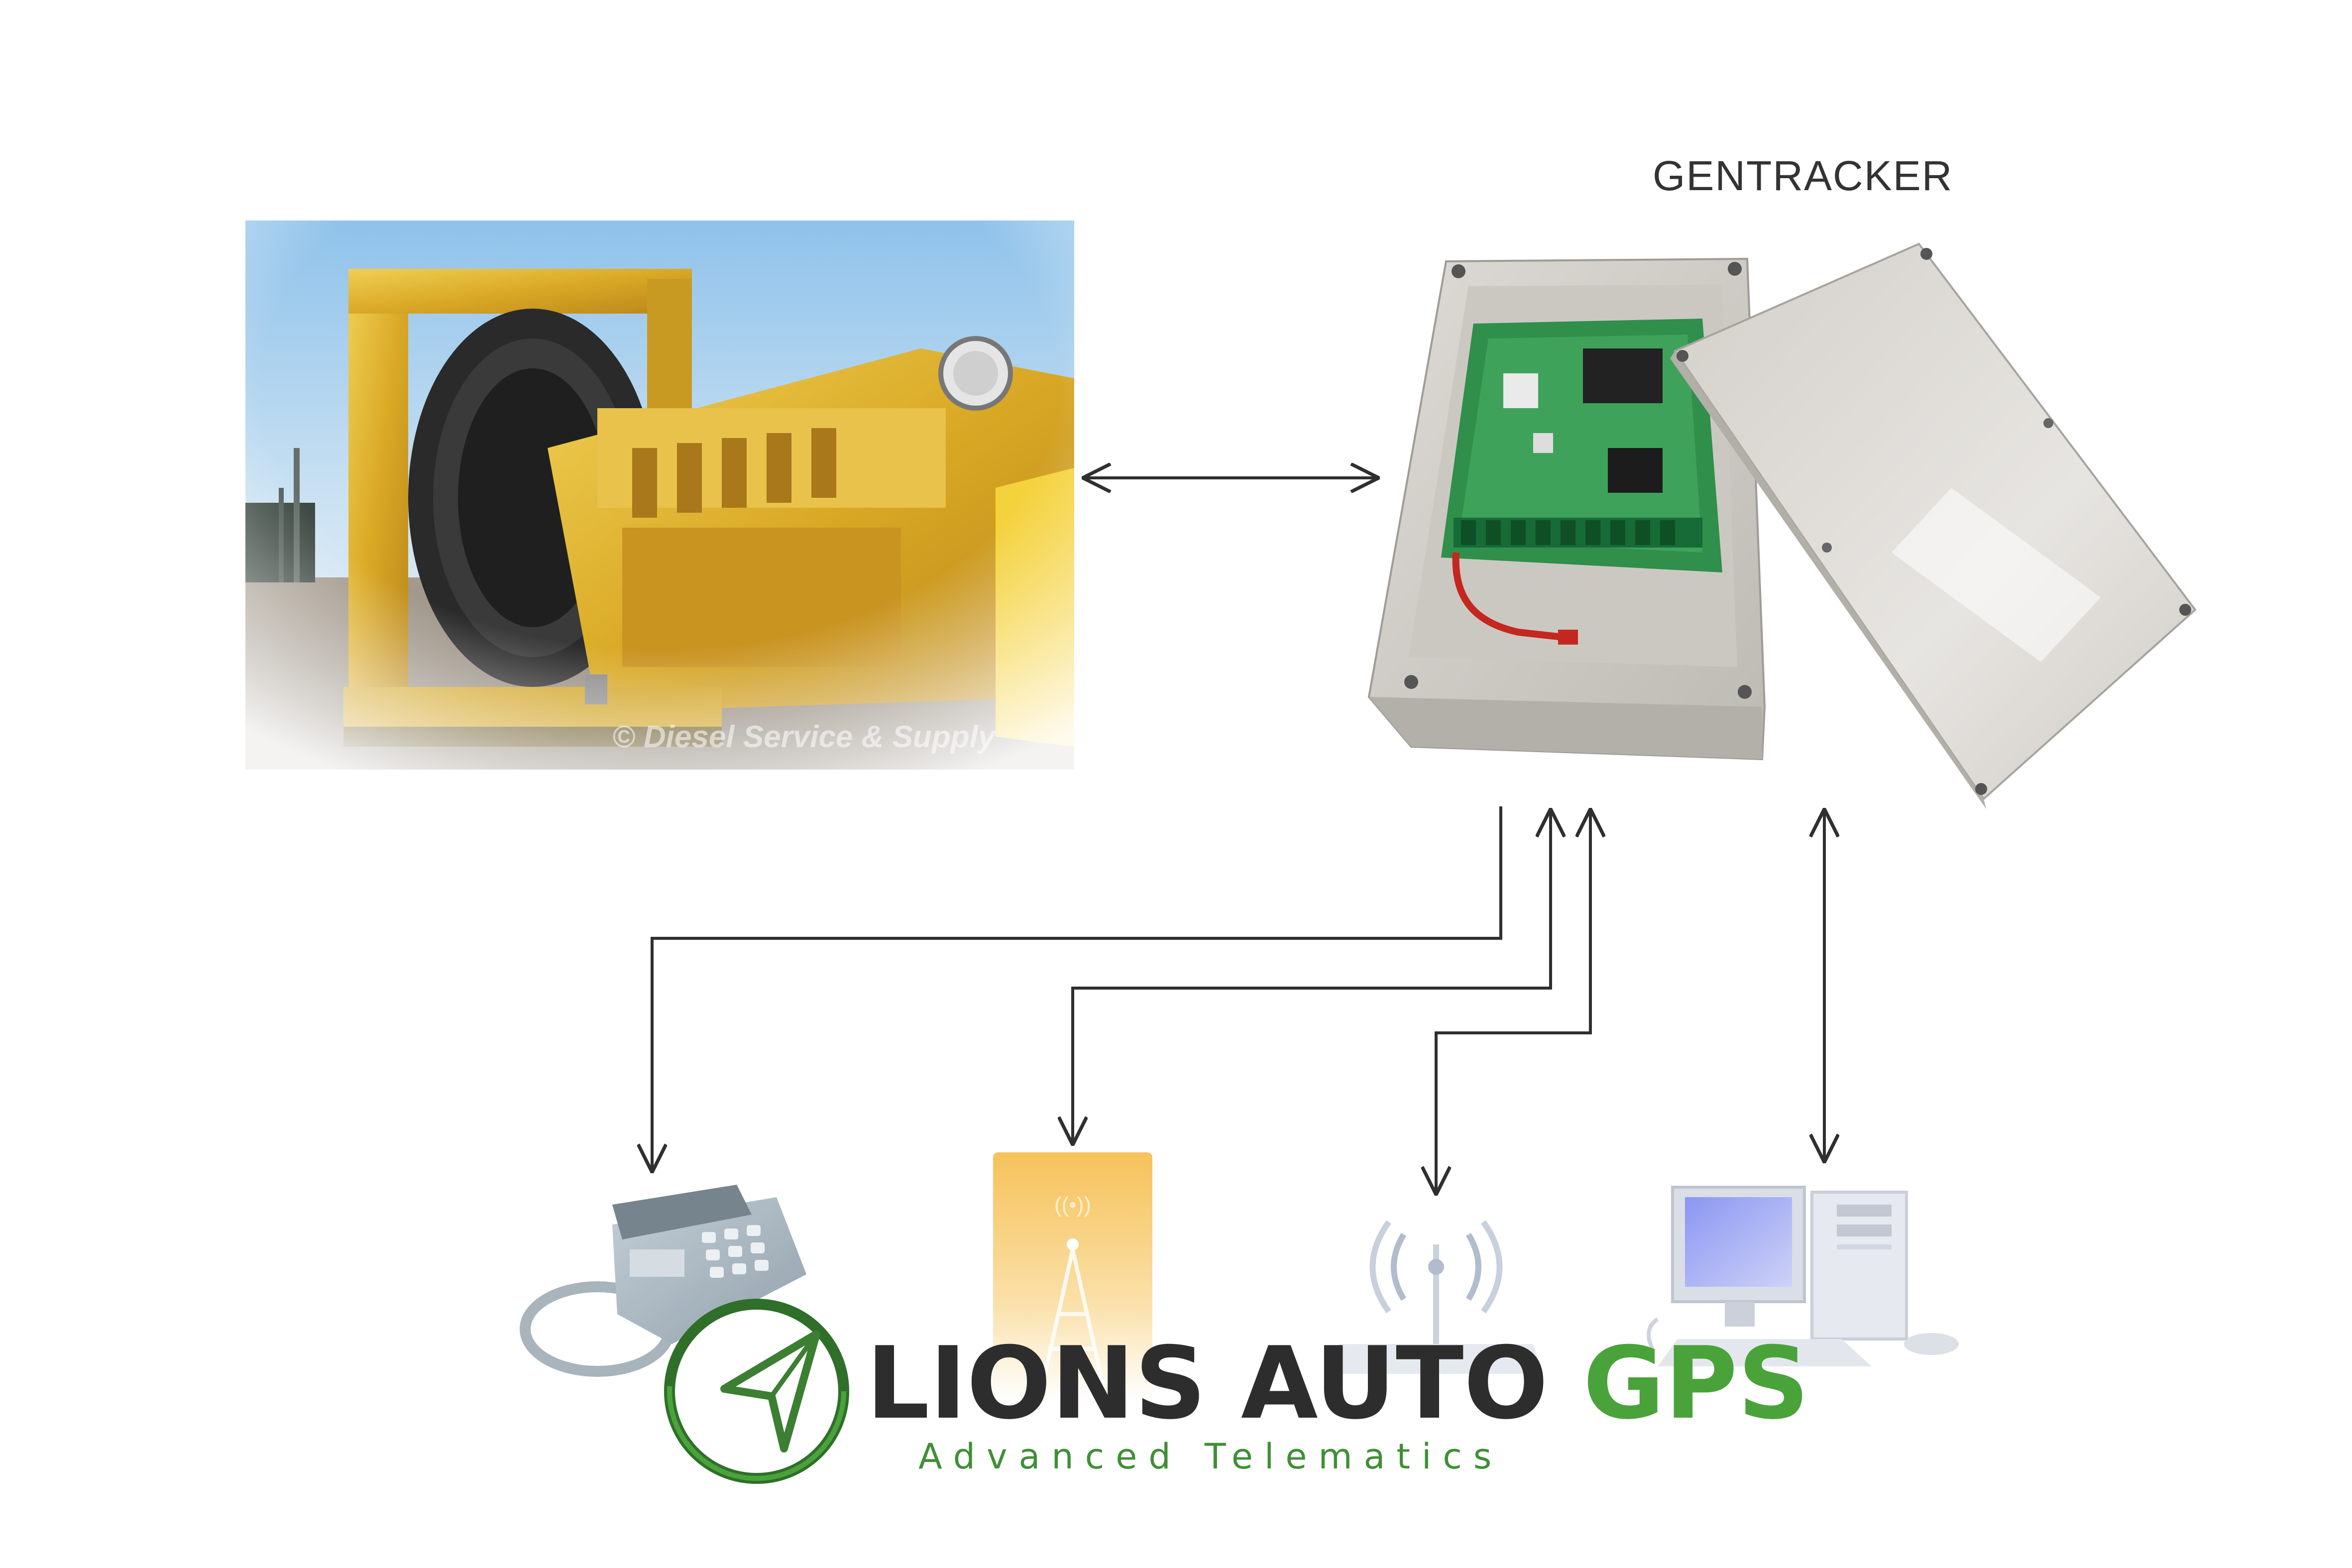 This screenshot has height=1568, width=2352. What do you see at coordinates (757, 1391) in the screenshot?
I see `lions-auto-gps-logo-mark` at bounding box center [757, 1391].